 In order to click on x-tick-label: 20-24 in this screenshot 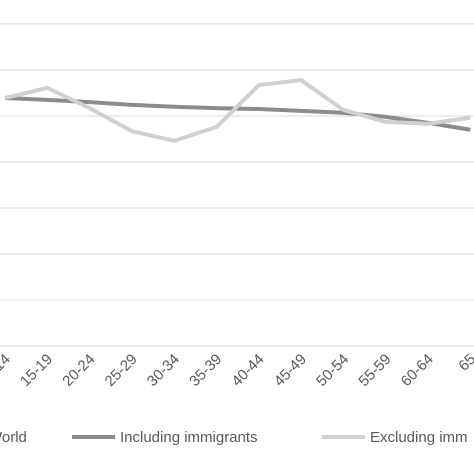, I will do `click(78, 370)`.